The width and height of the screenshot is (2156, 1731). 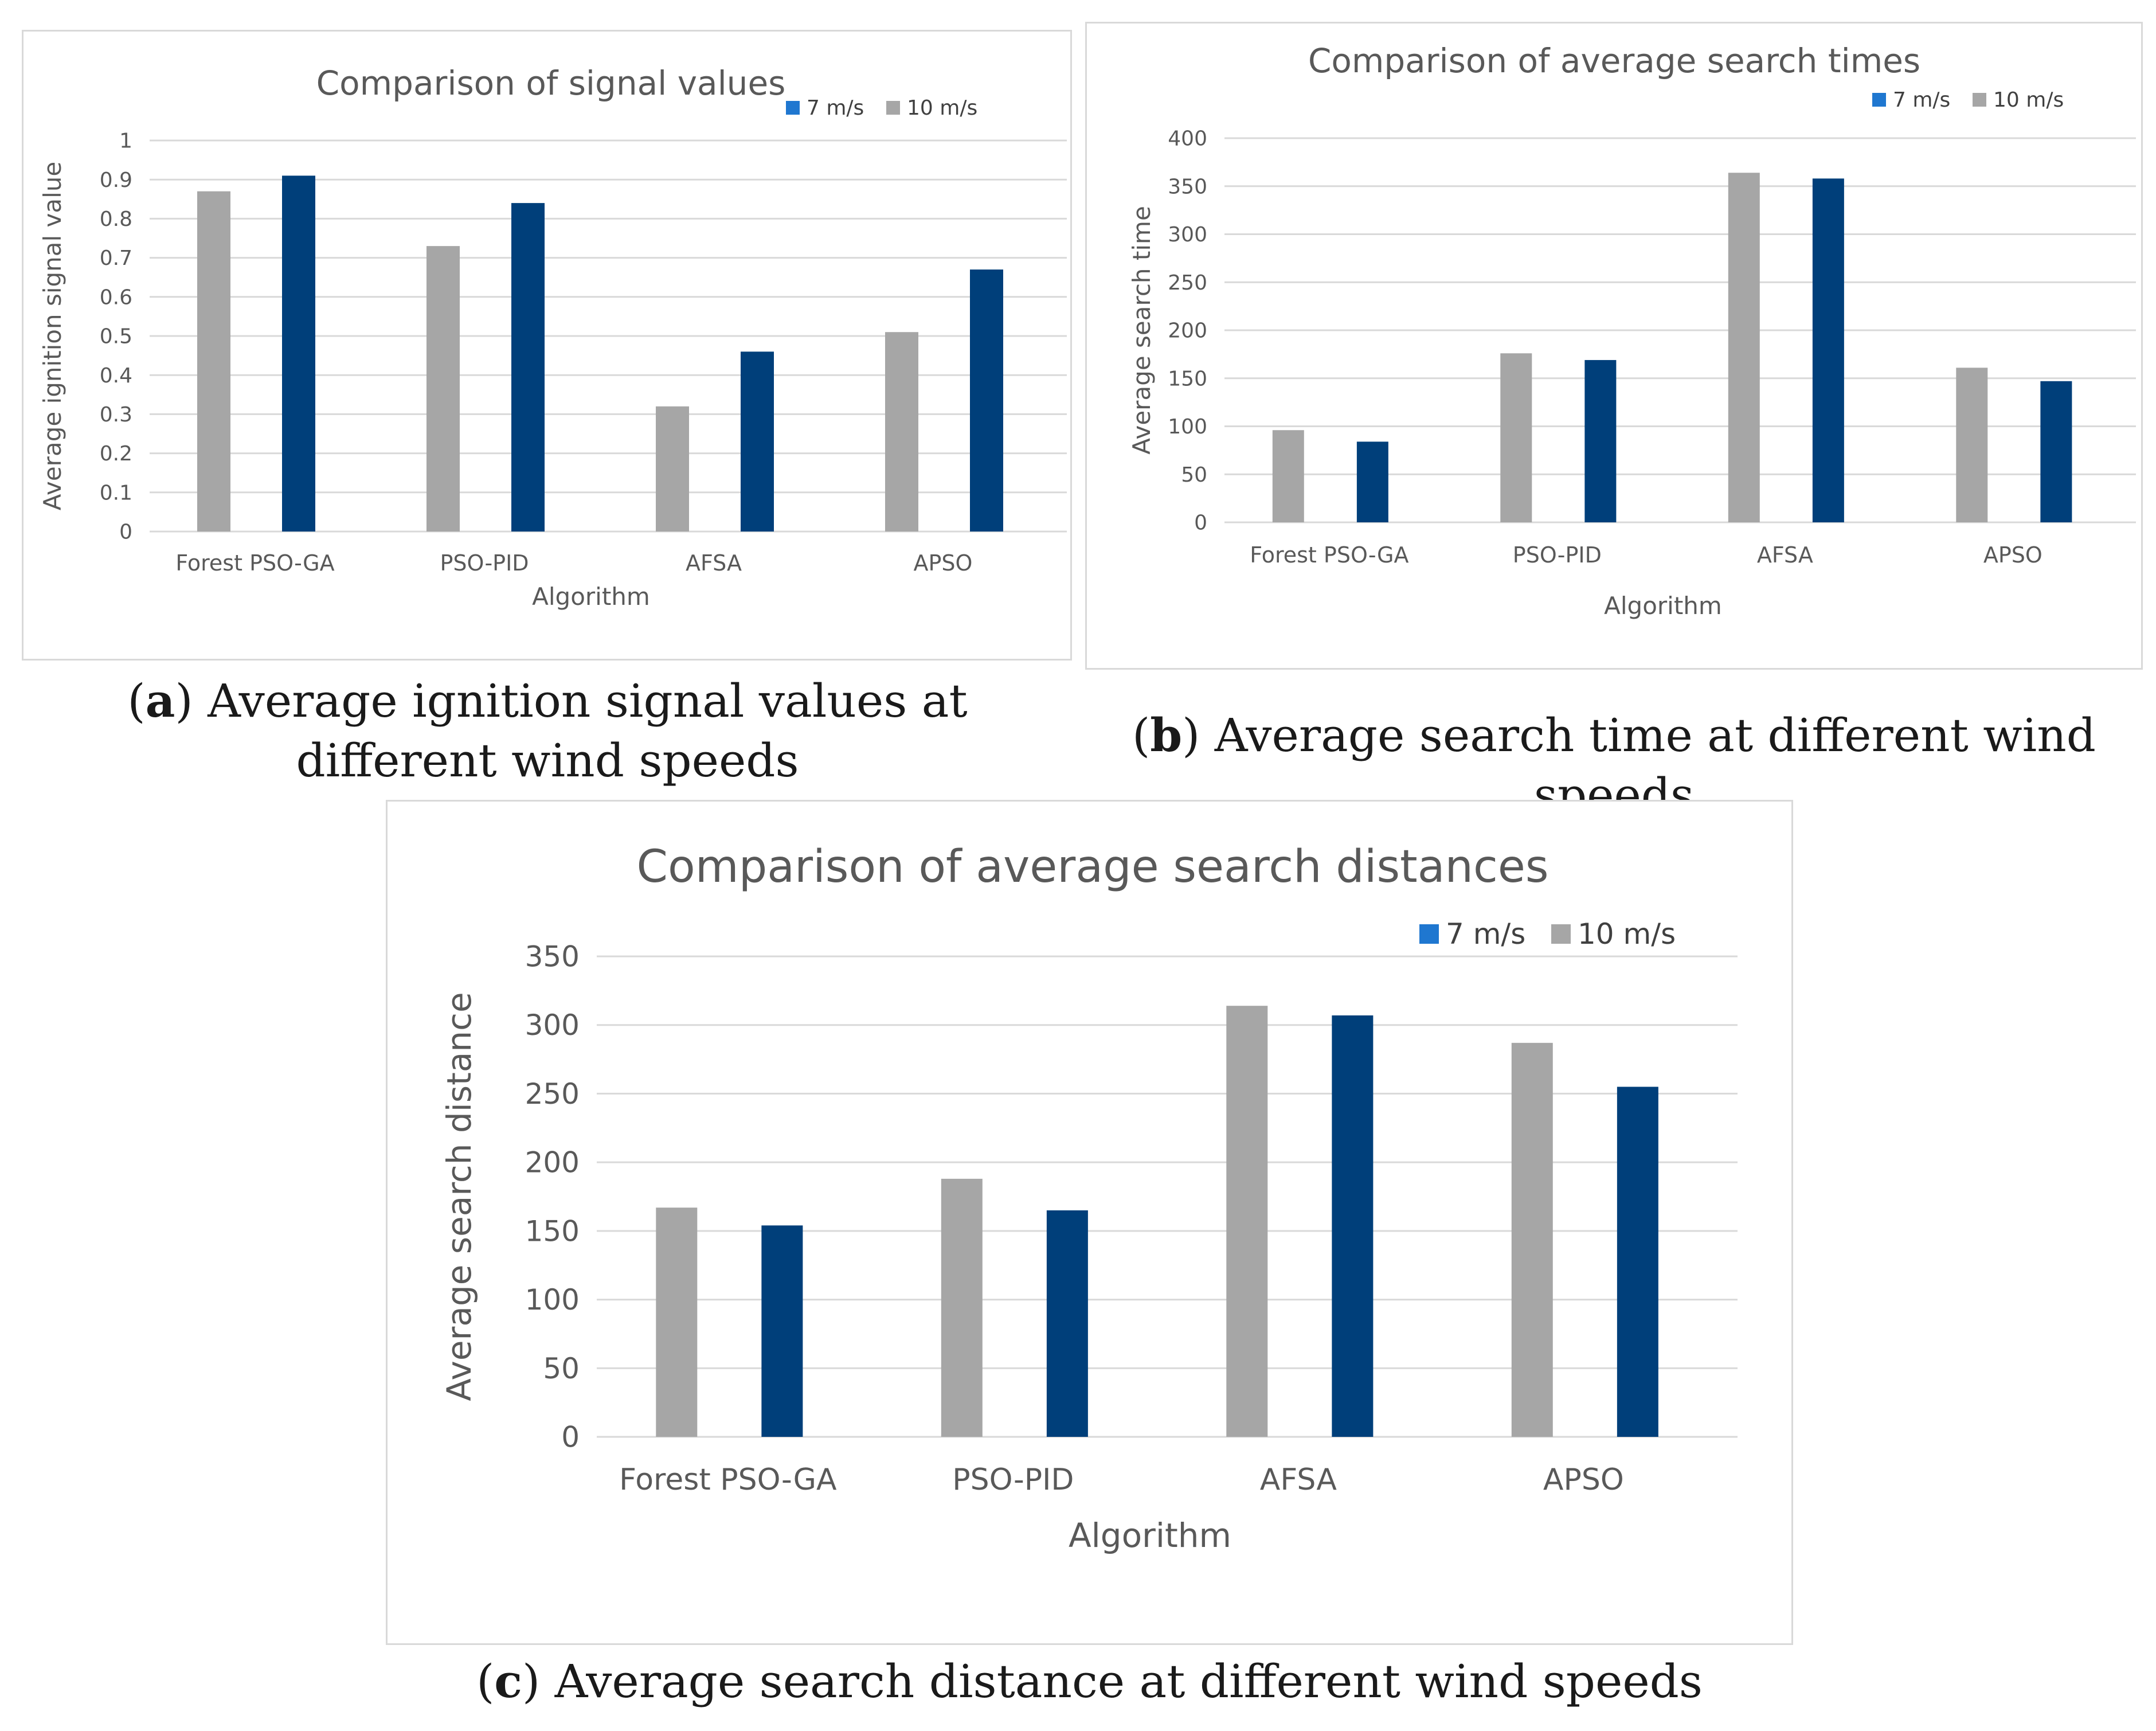 What do you see at coordinates (116, 219) in the screenshot?
I see `y-tick-label: 0.8` at bounding box center [116, 219].